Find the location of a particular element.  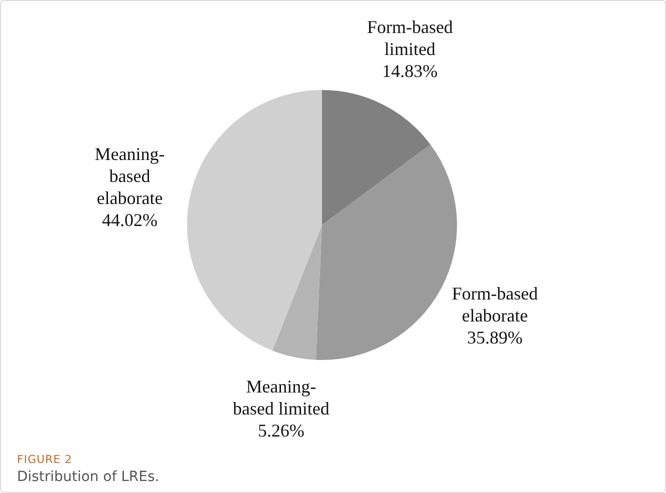

data-label: 5.26% is located at coordinates (281, 430).